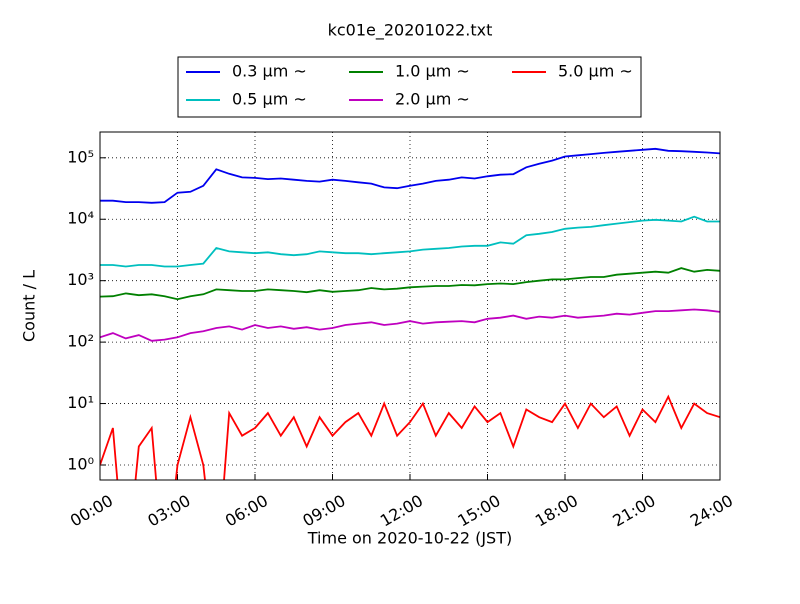 The height and width of the screenshot is (604, 800). I want to click on y-tick-label: 10⁵, so click(80, 156).